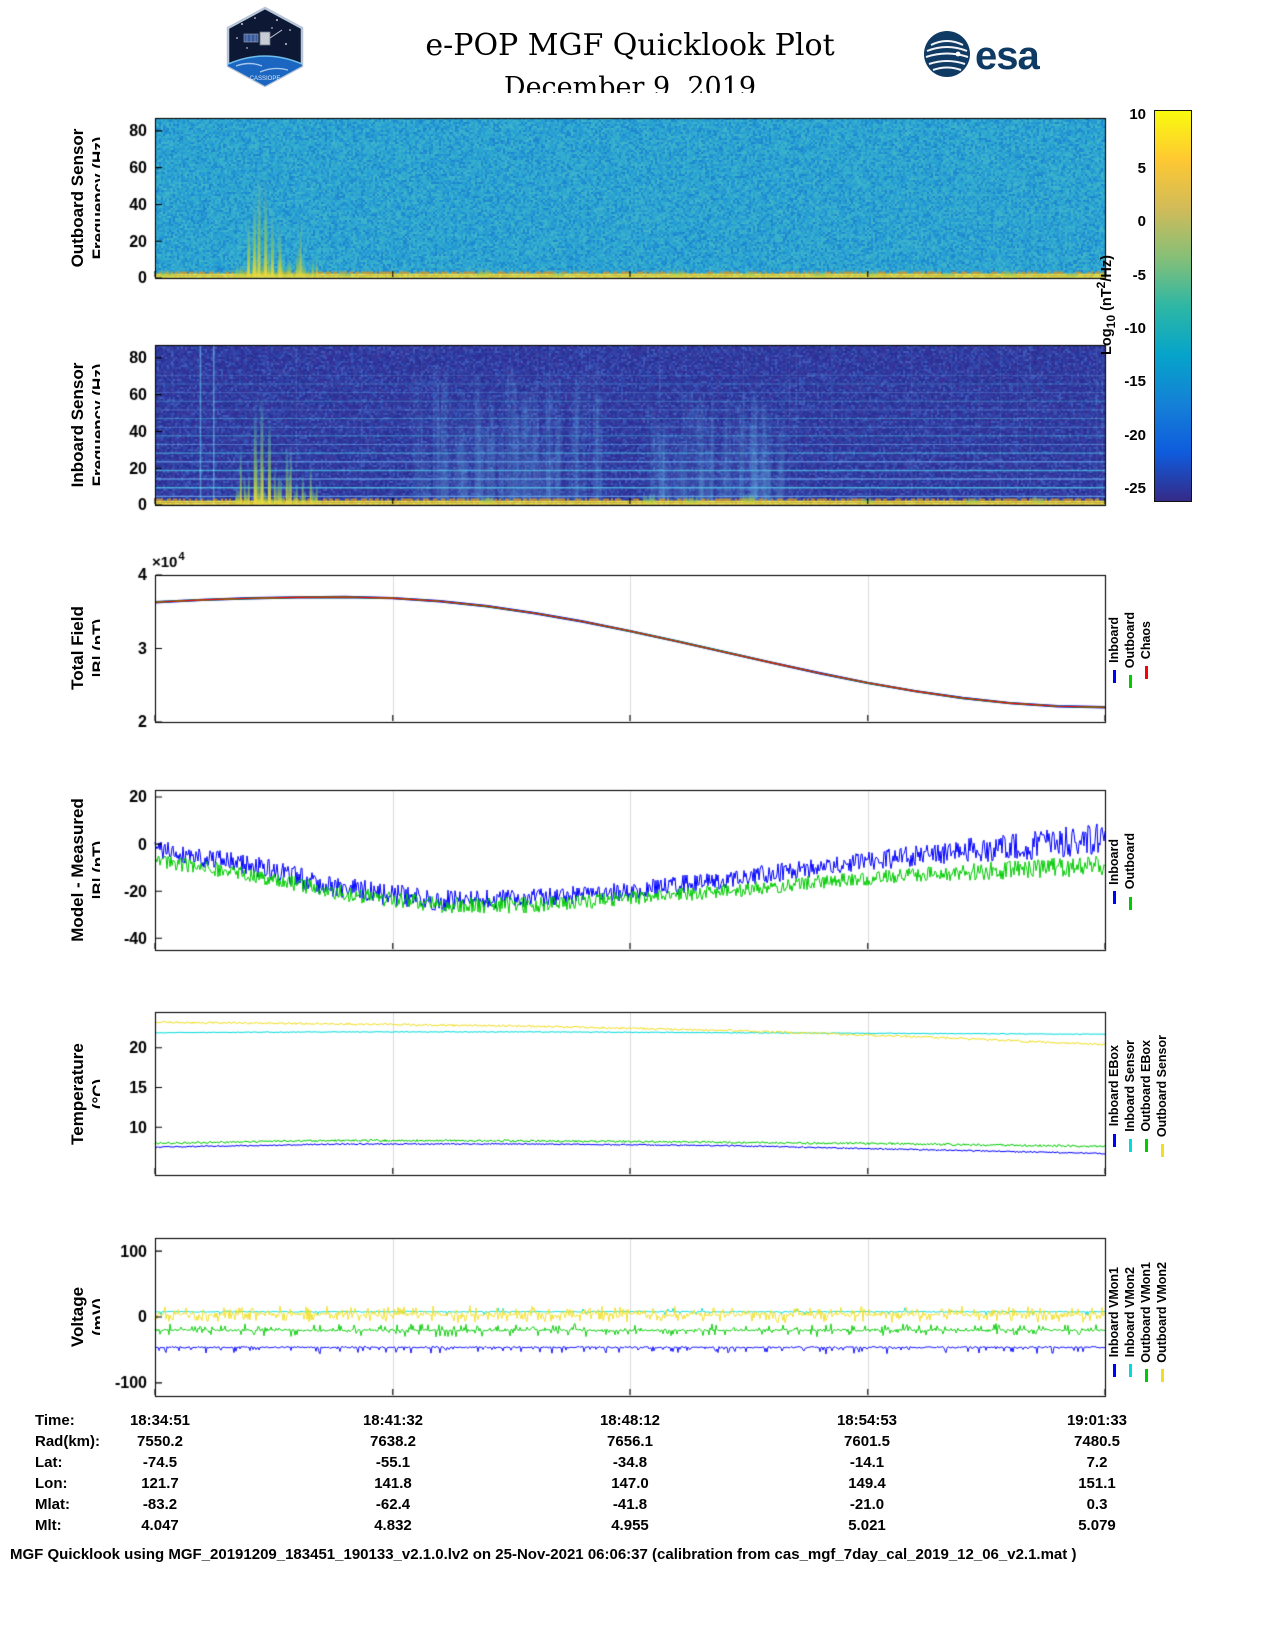 The image size is (1275, 1650). Describe the element at coordinates (1114, 1086) in the screenshot. I see `legend-label-inboard-ebox: Inboard EBox` at that location.